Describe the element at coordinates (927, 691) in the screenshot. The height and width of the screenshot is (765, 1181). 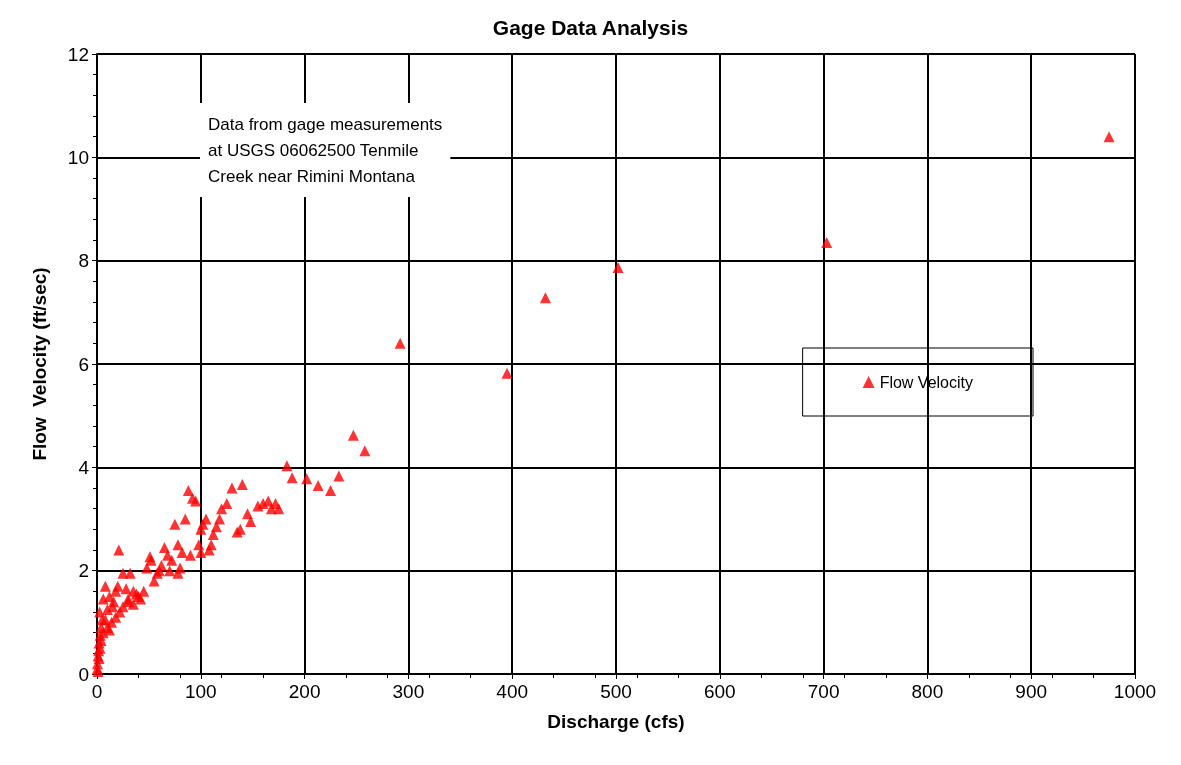
I see `x-tick-label: 800` at that location.